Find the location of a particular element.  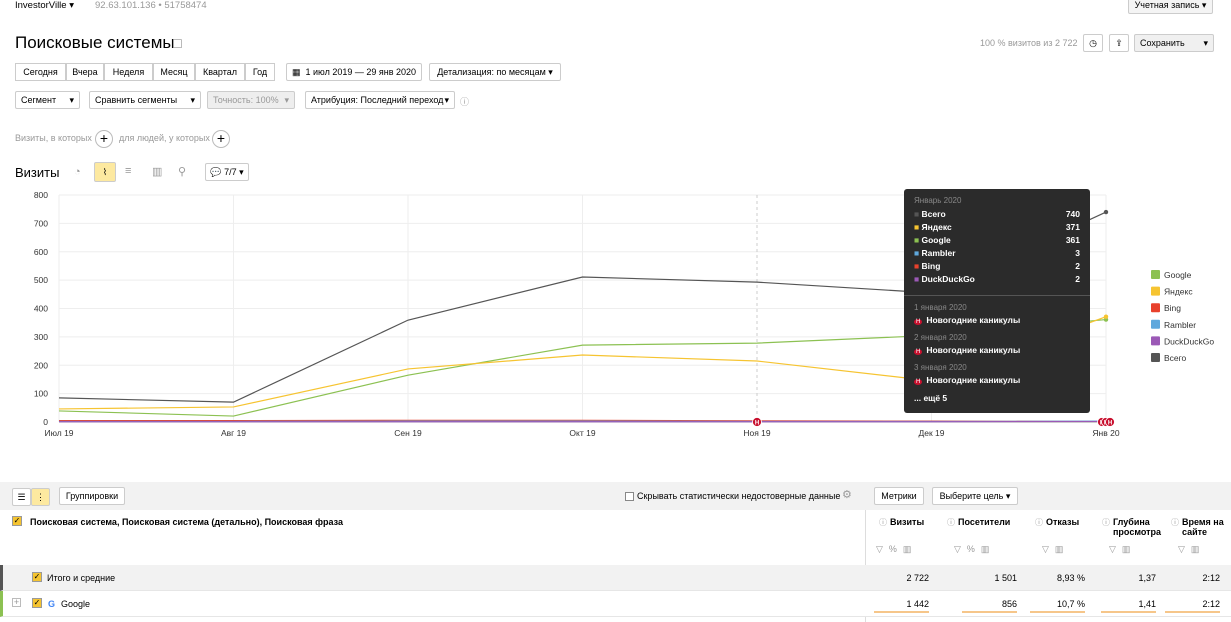

cell-value: 2:12 is located at coordinates (1211, 604).